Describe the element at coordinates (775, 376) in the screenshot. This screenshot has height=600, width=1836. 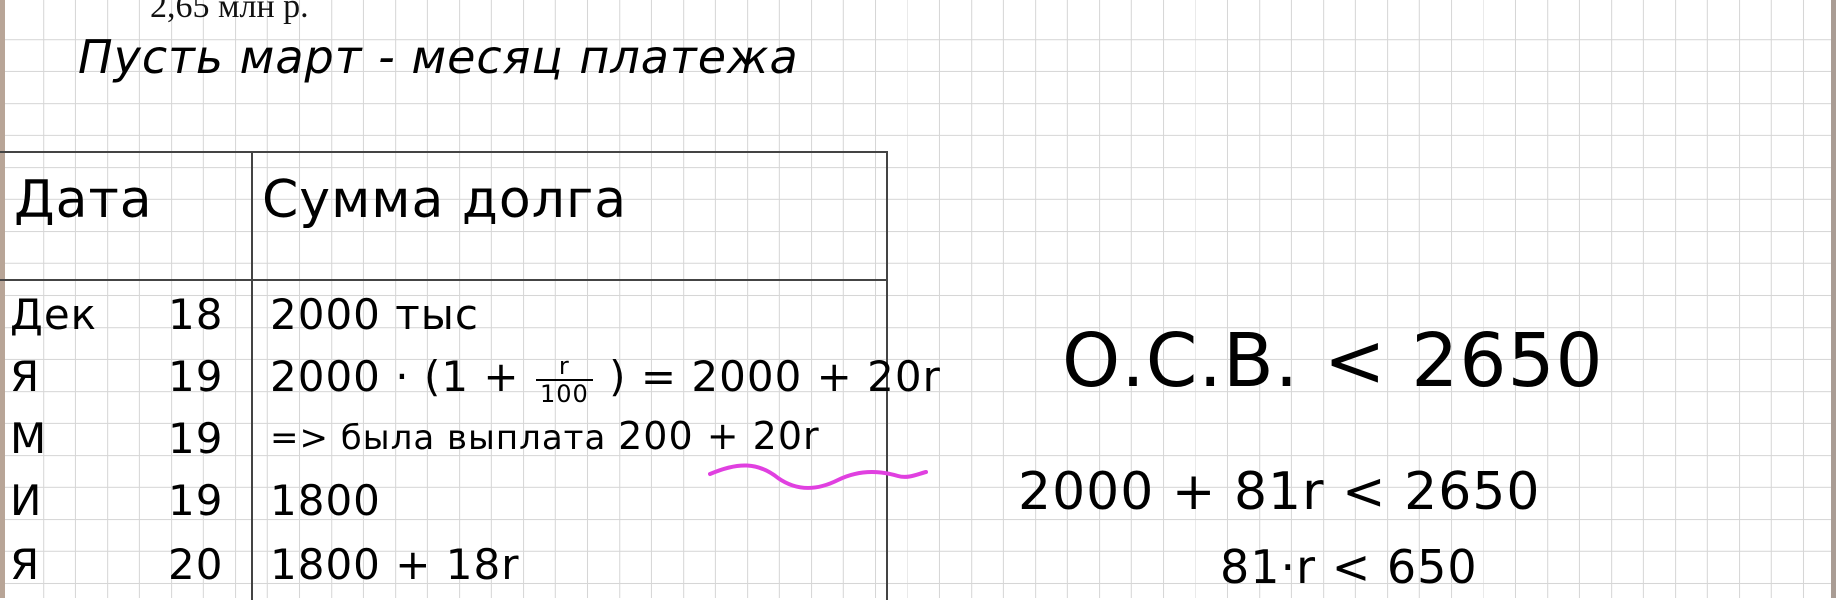
I see `row-2-amount-suffix: ) = 2000 + 20r` at that location.